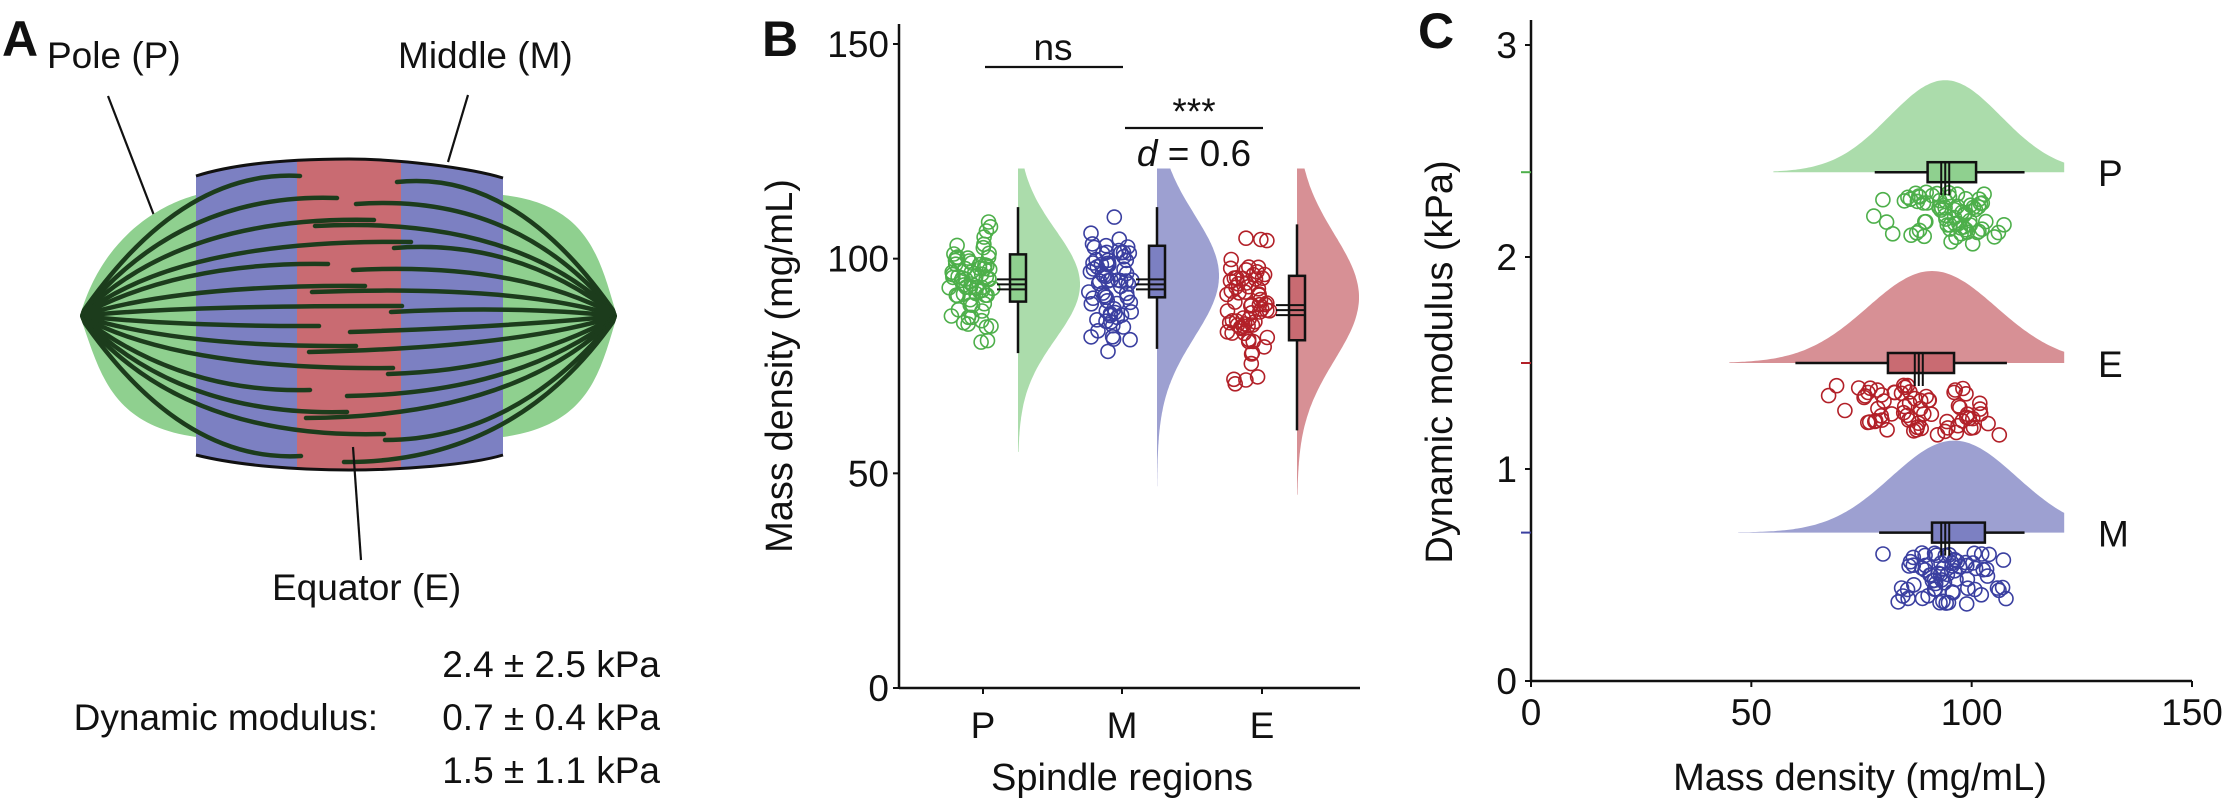 The image size is (2233, 809). I want to click on panel-b-x-axis-title: Spindle regions, so click(1122, 778).